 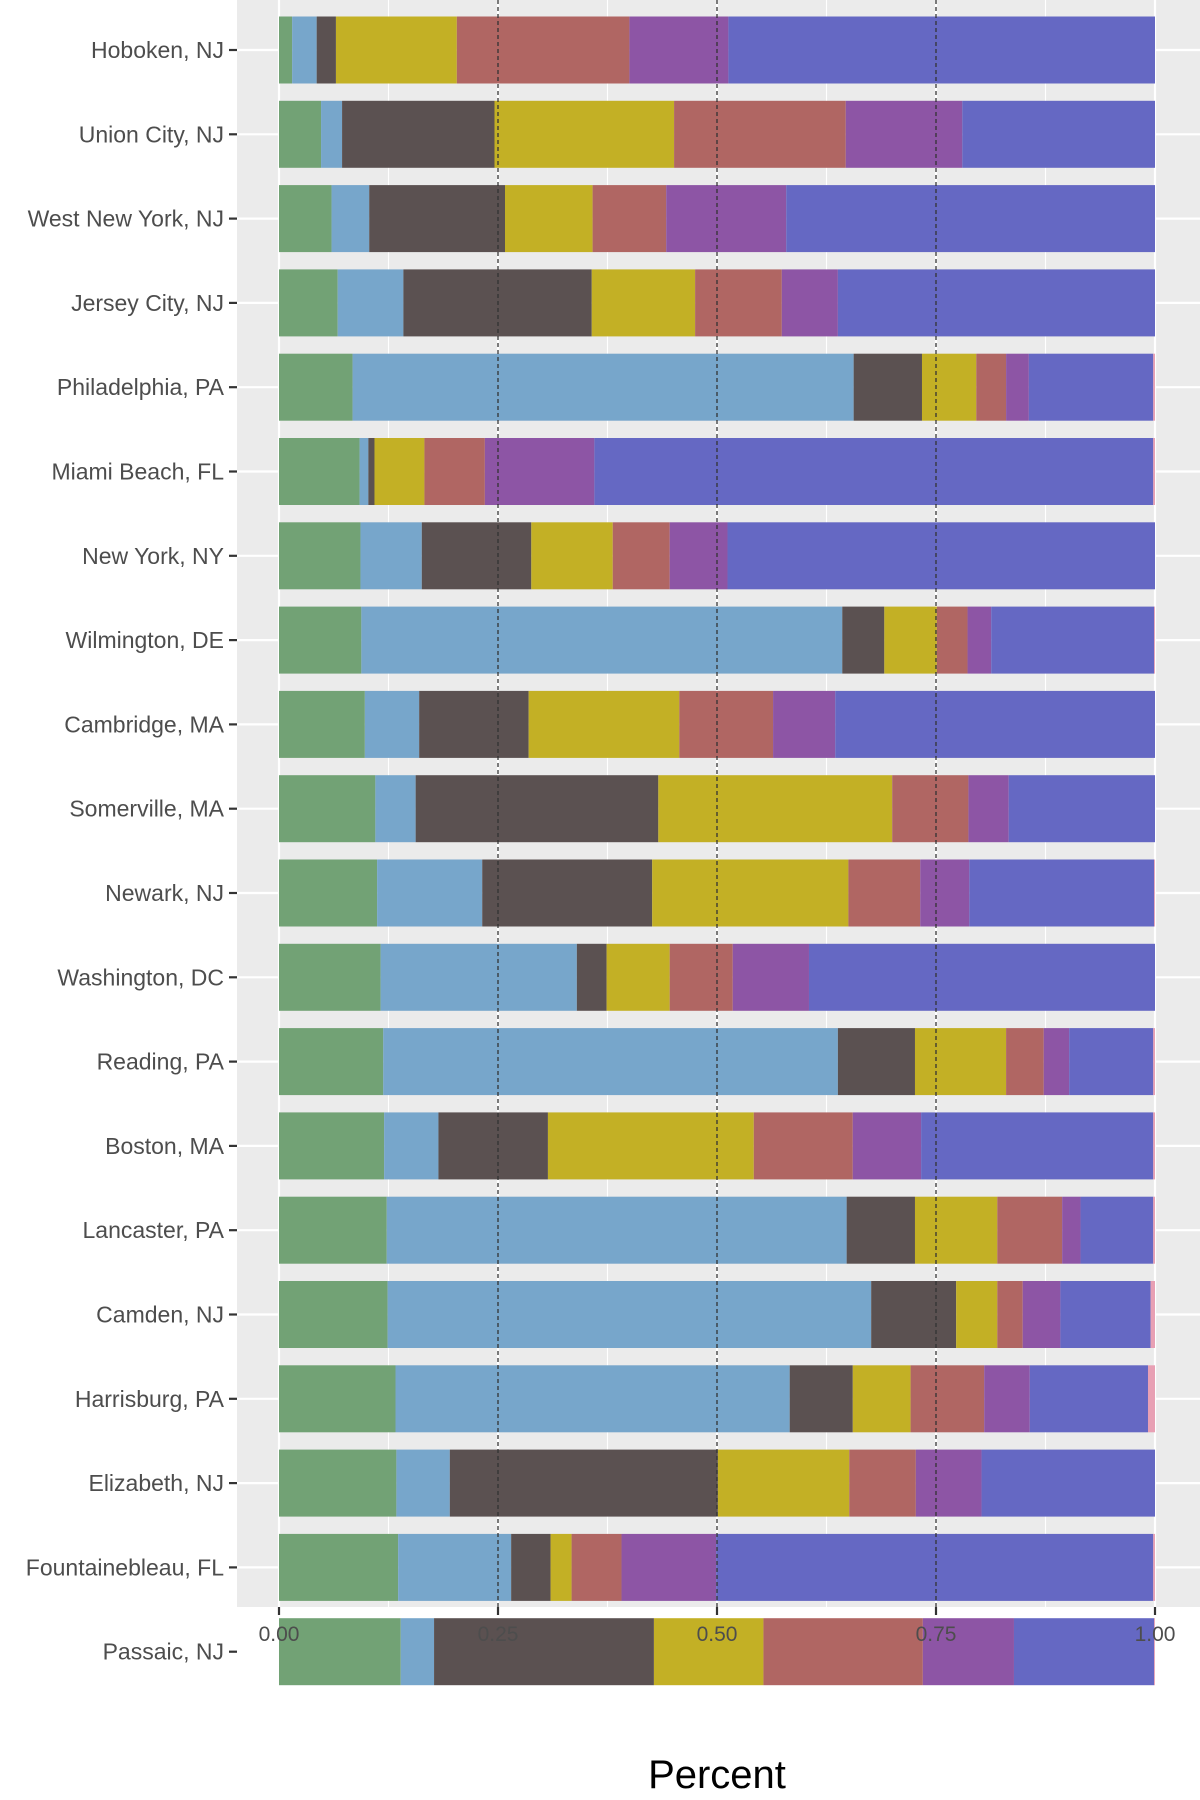 I want to click on y-tick-label: Union City, NJ, so click(x=151, y=134).